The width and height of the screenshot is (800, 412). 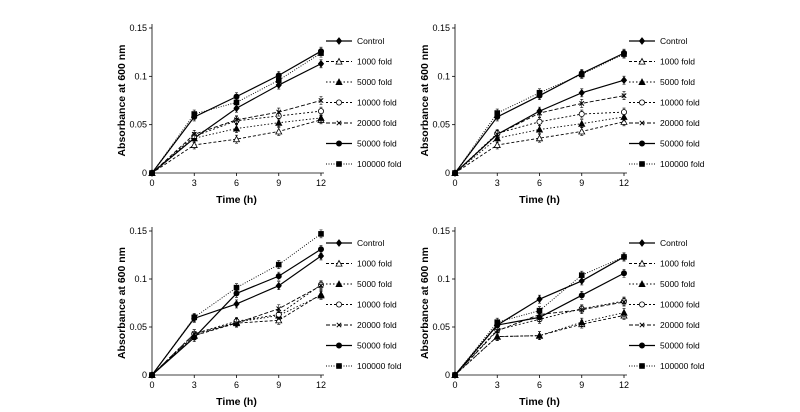 I want to click on x-tick-label: 12, so click(x=321, y=385).